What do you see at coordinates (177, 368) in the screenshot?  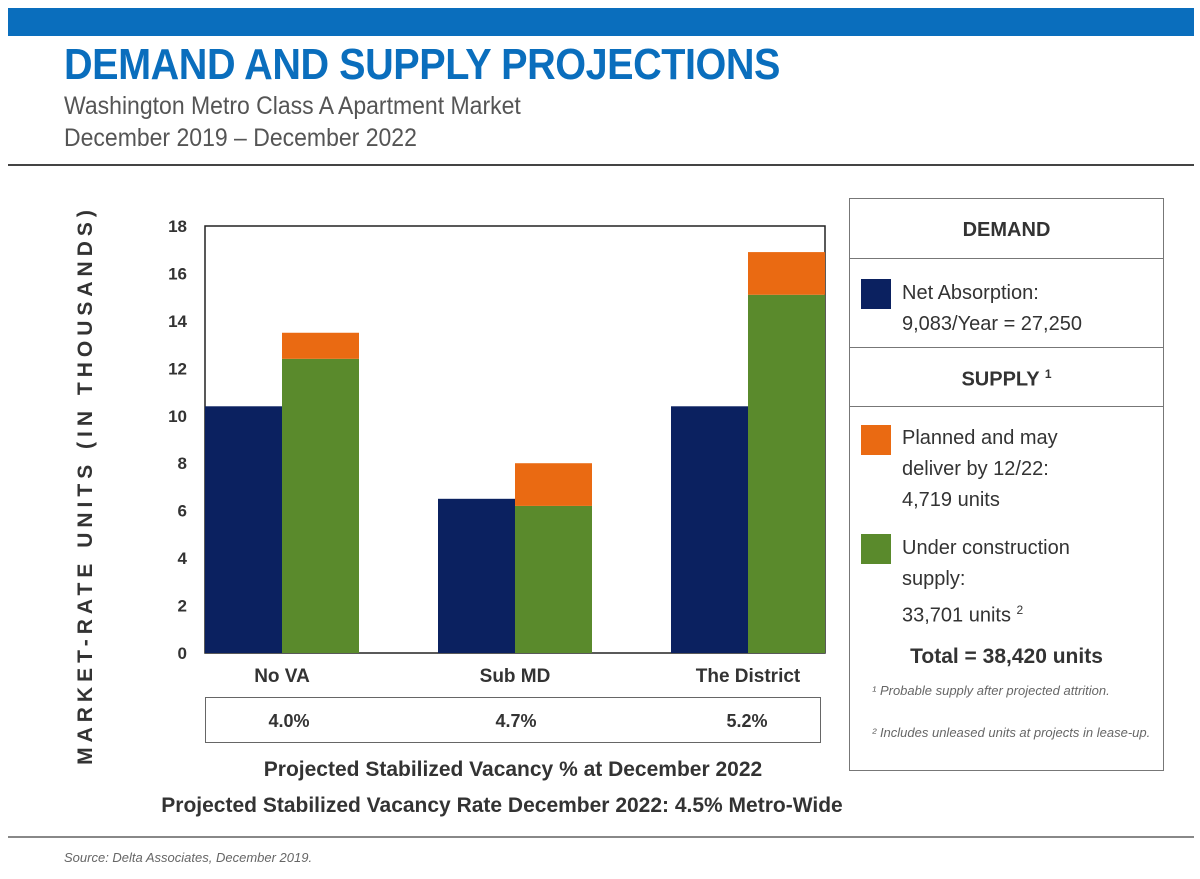 I see `y-tick-label: 12` at bounding box center [177, 368].